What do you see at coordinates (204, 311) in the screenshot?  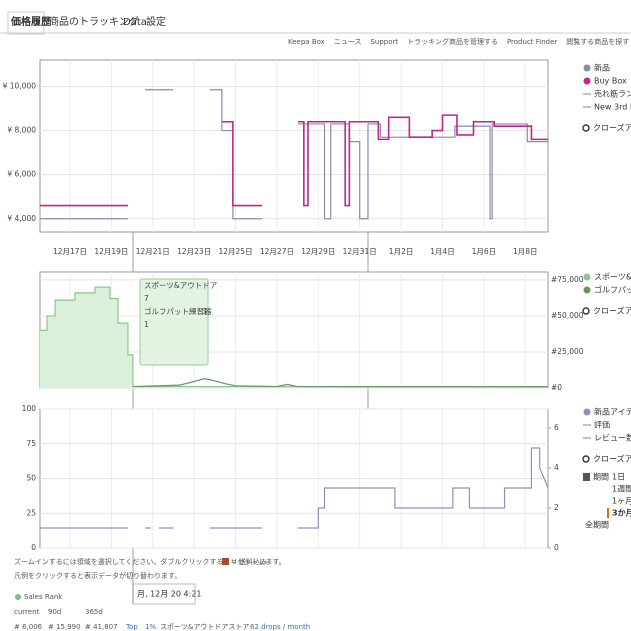 I see `tooltip-text: 3` at bounding box center [204, 311].